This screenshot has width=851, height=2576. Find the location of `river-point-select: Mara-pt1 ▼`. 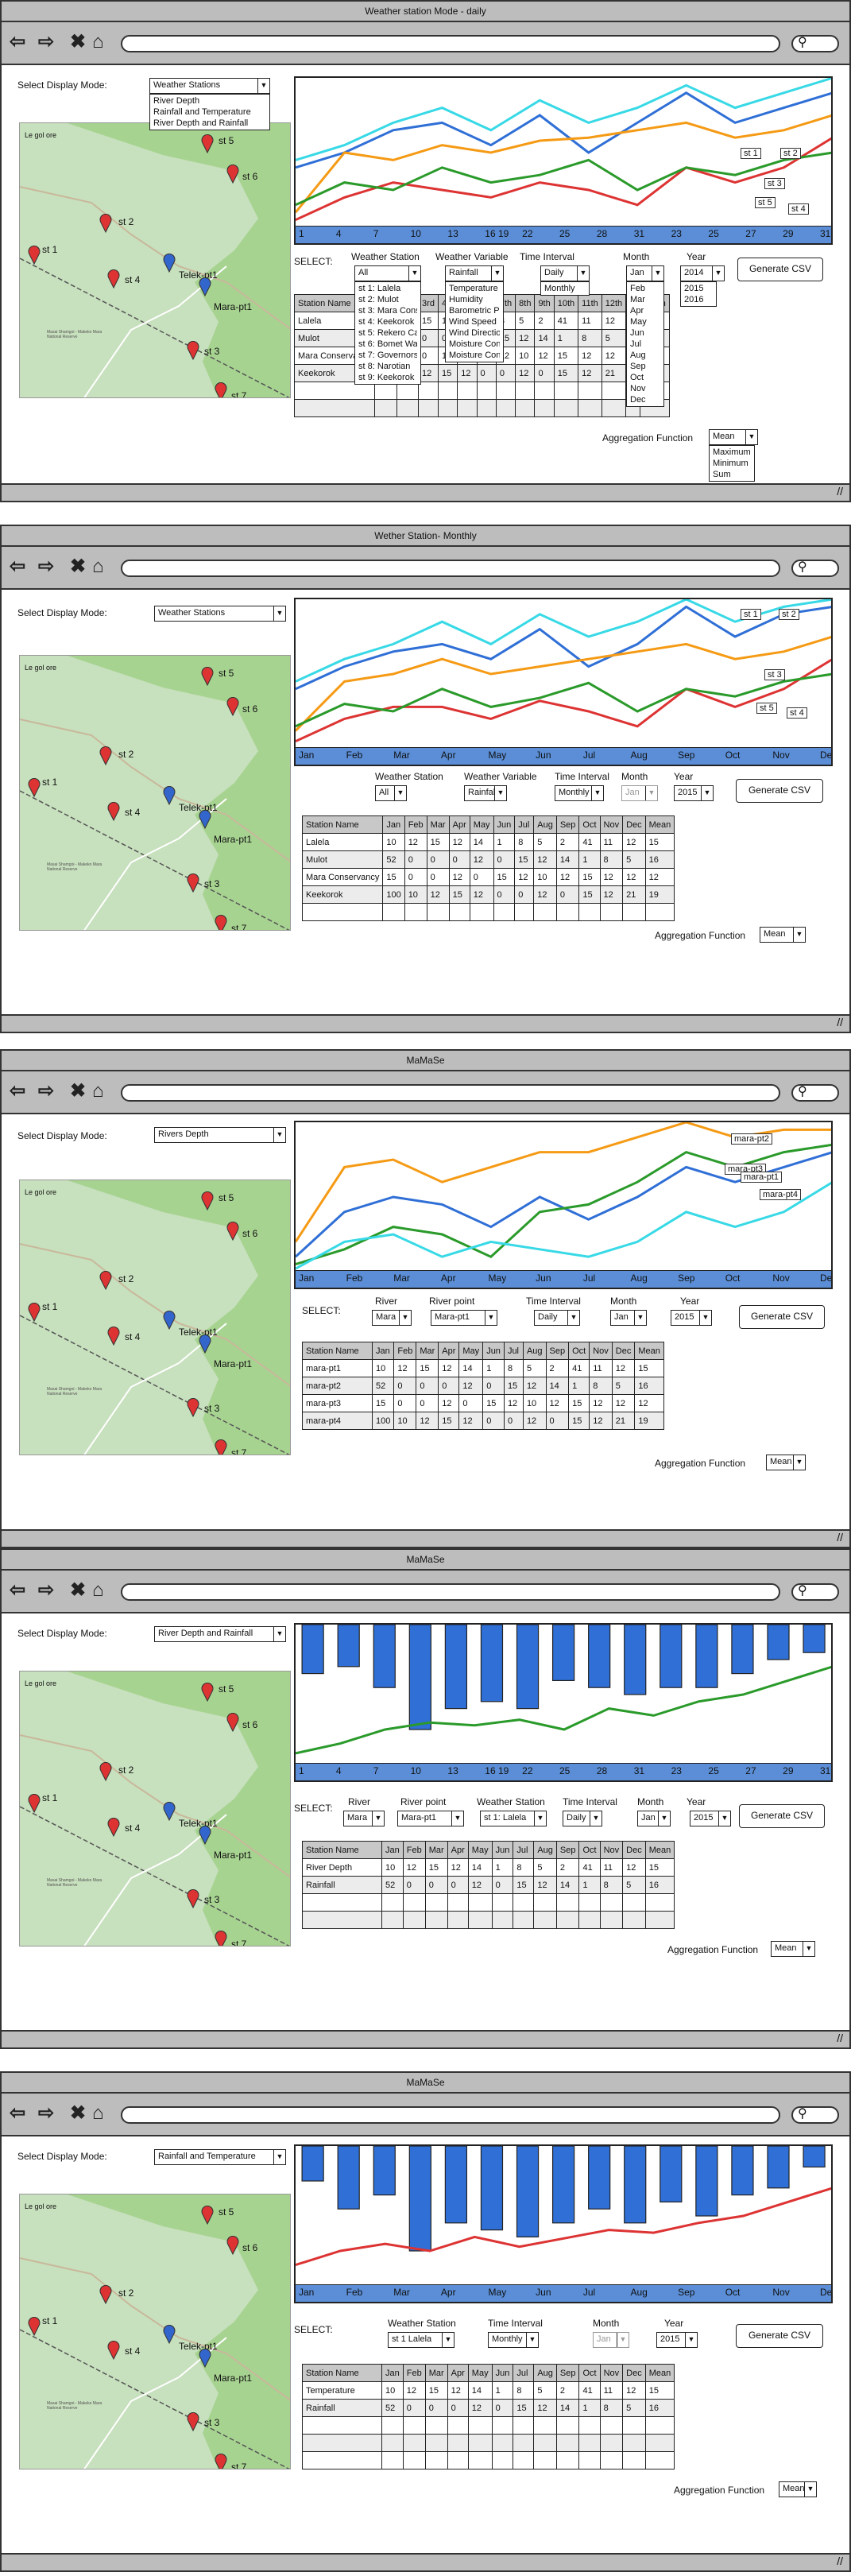

river-point-select: Mara-pt1 ▼ is located at coordinates (464, 1318).